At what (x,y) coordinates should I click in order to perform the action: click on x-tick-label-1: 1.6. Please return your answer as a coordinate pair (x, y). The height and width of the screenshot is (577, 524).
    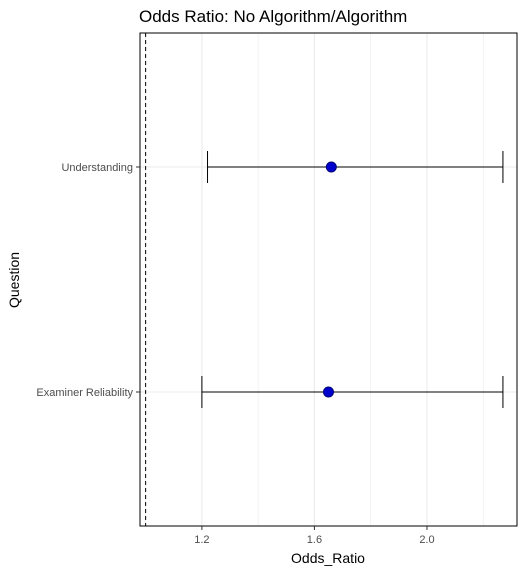
    Looking at the image, I should click on (314, 540).